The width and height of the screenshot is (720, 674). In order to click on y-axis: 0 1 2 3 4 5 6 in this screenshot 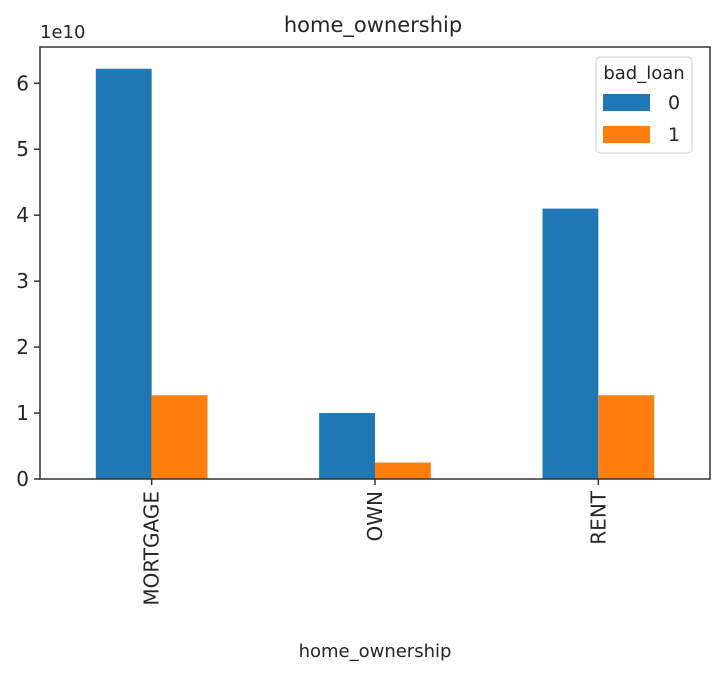, I will do `click(28, 281)`.